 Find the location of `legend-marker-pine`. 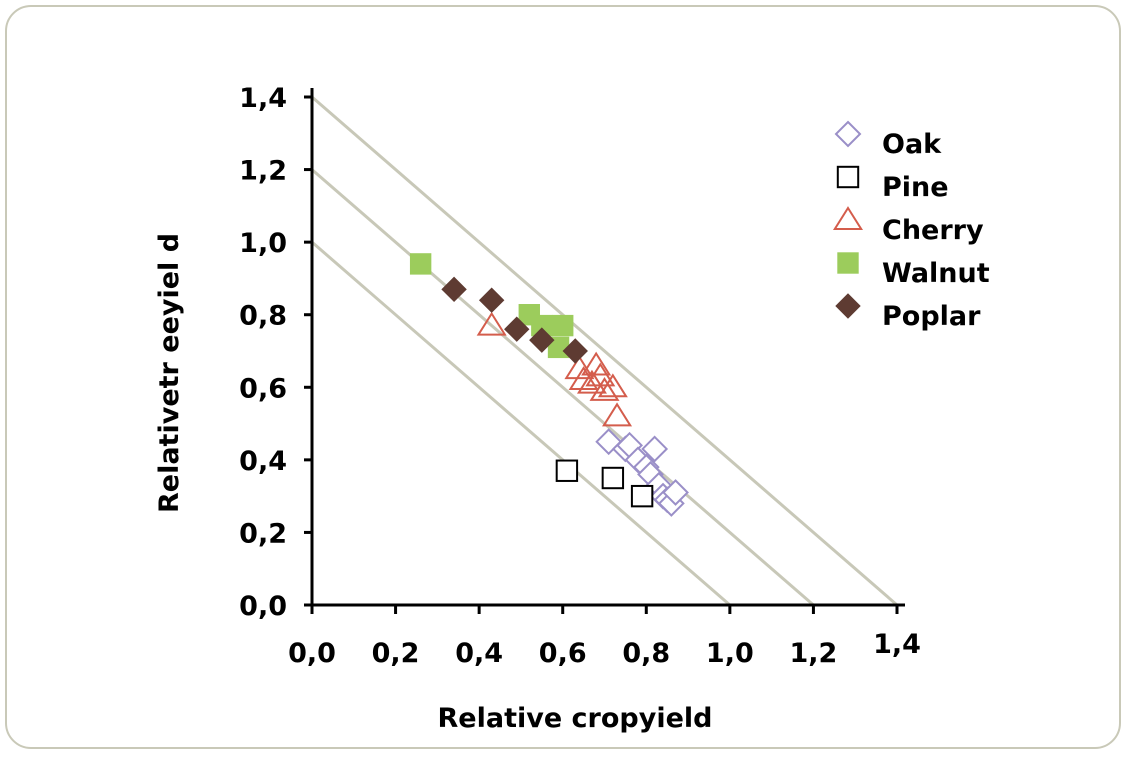

legend-marker-pine is located at coordinates (848, 177).